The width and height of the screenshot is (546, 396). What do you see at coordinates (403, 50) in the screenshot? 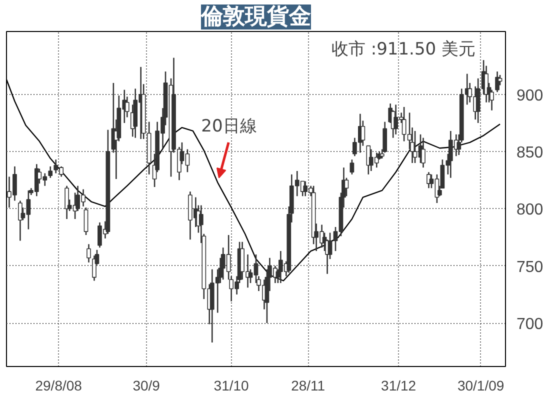
I see `annotation: 收市 :911.50 美元` at bounding box center [403, 50].